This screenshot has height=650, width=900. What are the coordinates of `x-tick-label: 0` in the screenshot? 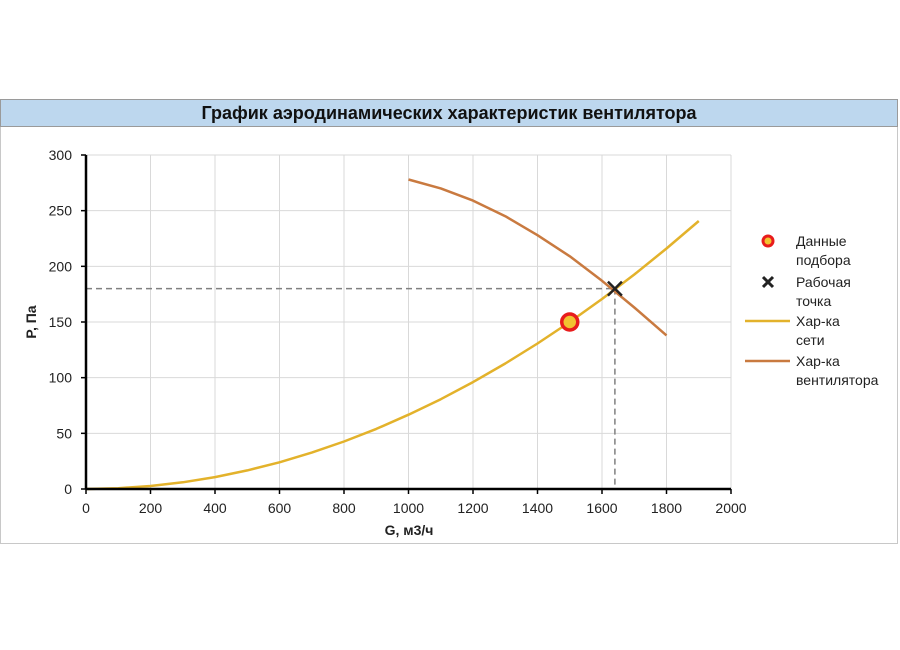 It's located at (86, 508).